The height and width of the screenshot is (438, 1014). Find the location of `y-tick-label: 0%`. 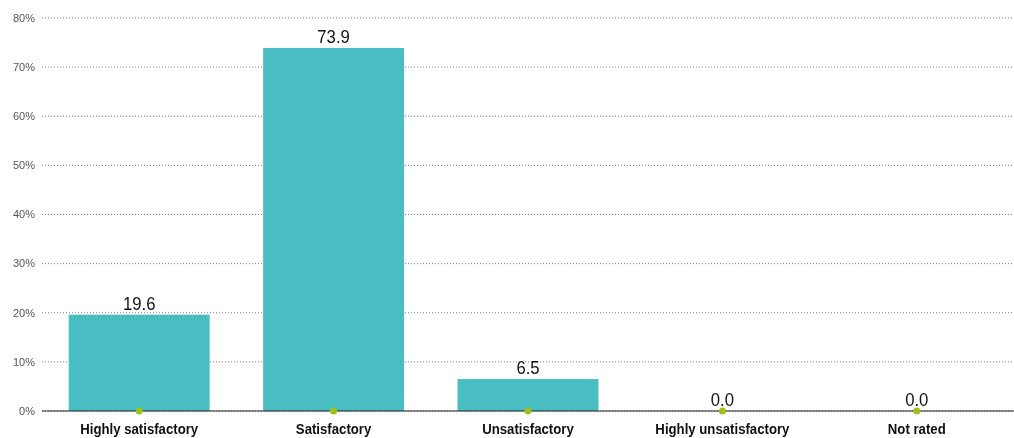

y-tick-label: 0% is located at coordinates (27, 410).